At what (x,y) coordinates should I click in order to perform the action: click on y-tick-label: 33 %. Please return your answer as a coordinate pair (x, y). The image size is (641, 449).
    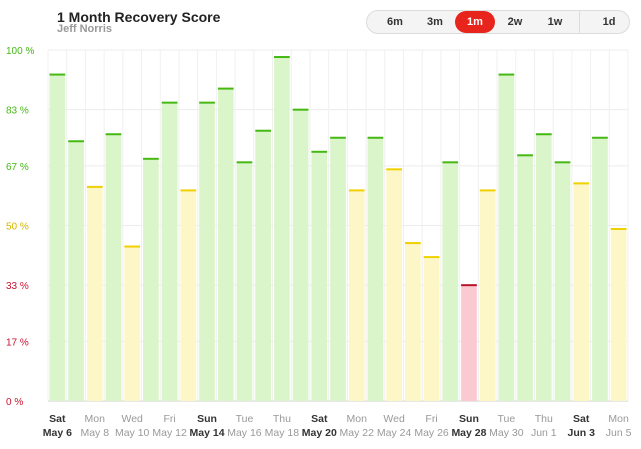
    Looking at the image, I should click on (17, 286).